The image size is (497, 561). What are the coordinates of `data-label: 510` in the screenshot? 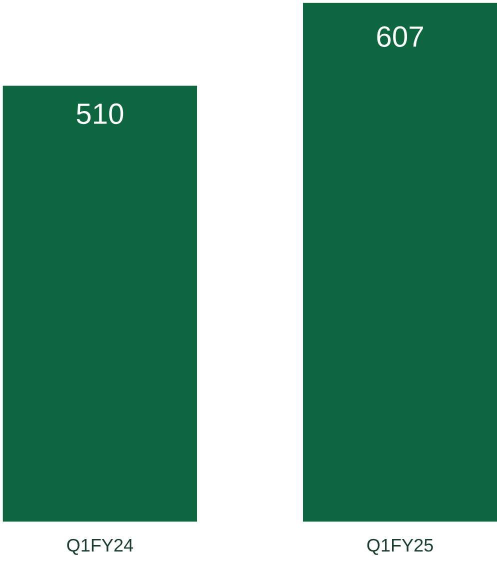 It's located at (100, 113).